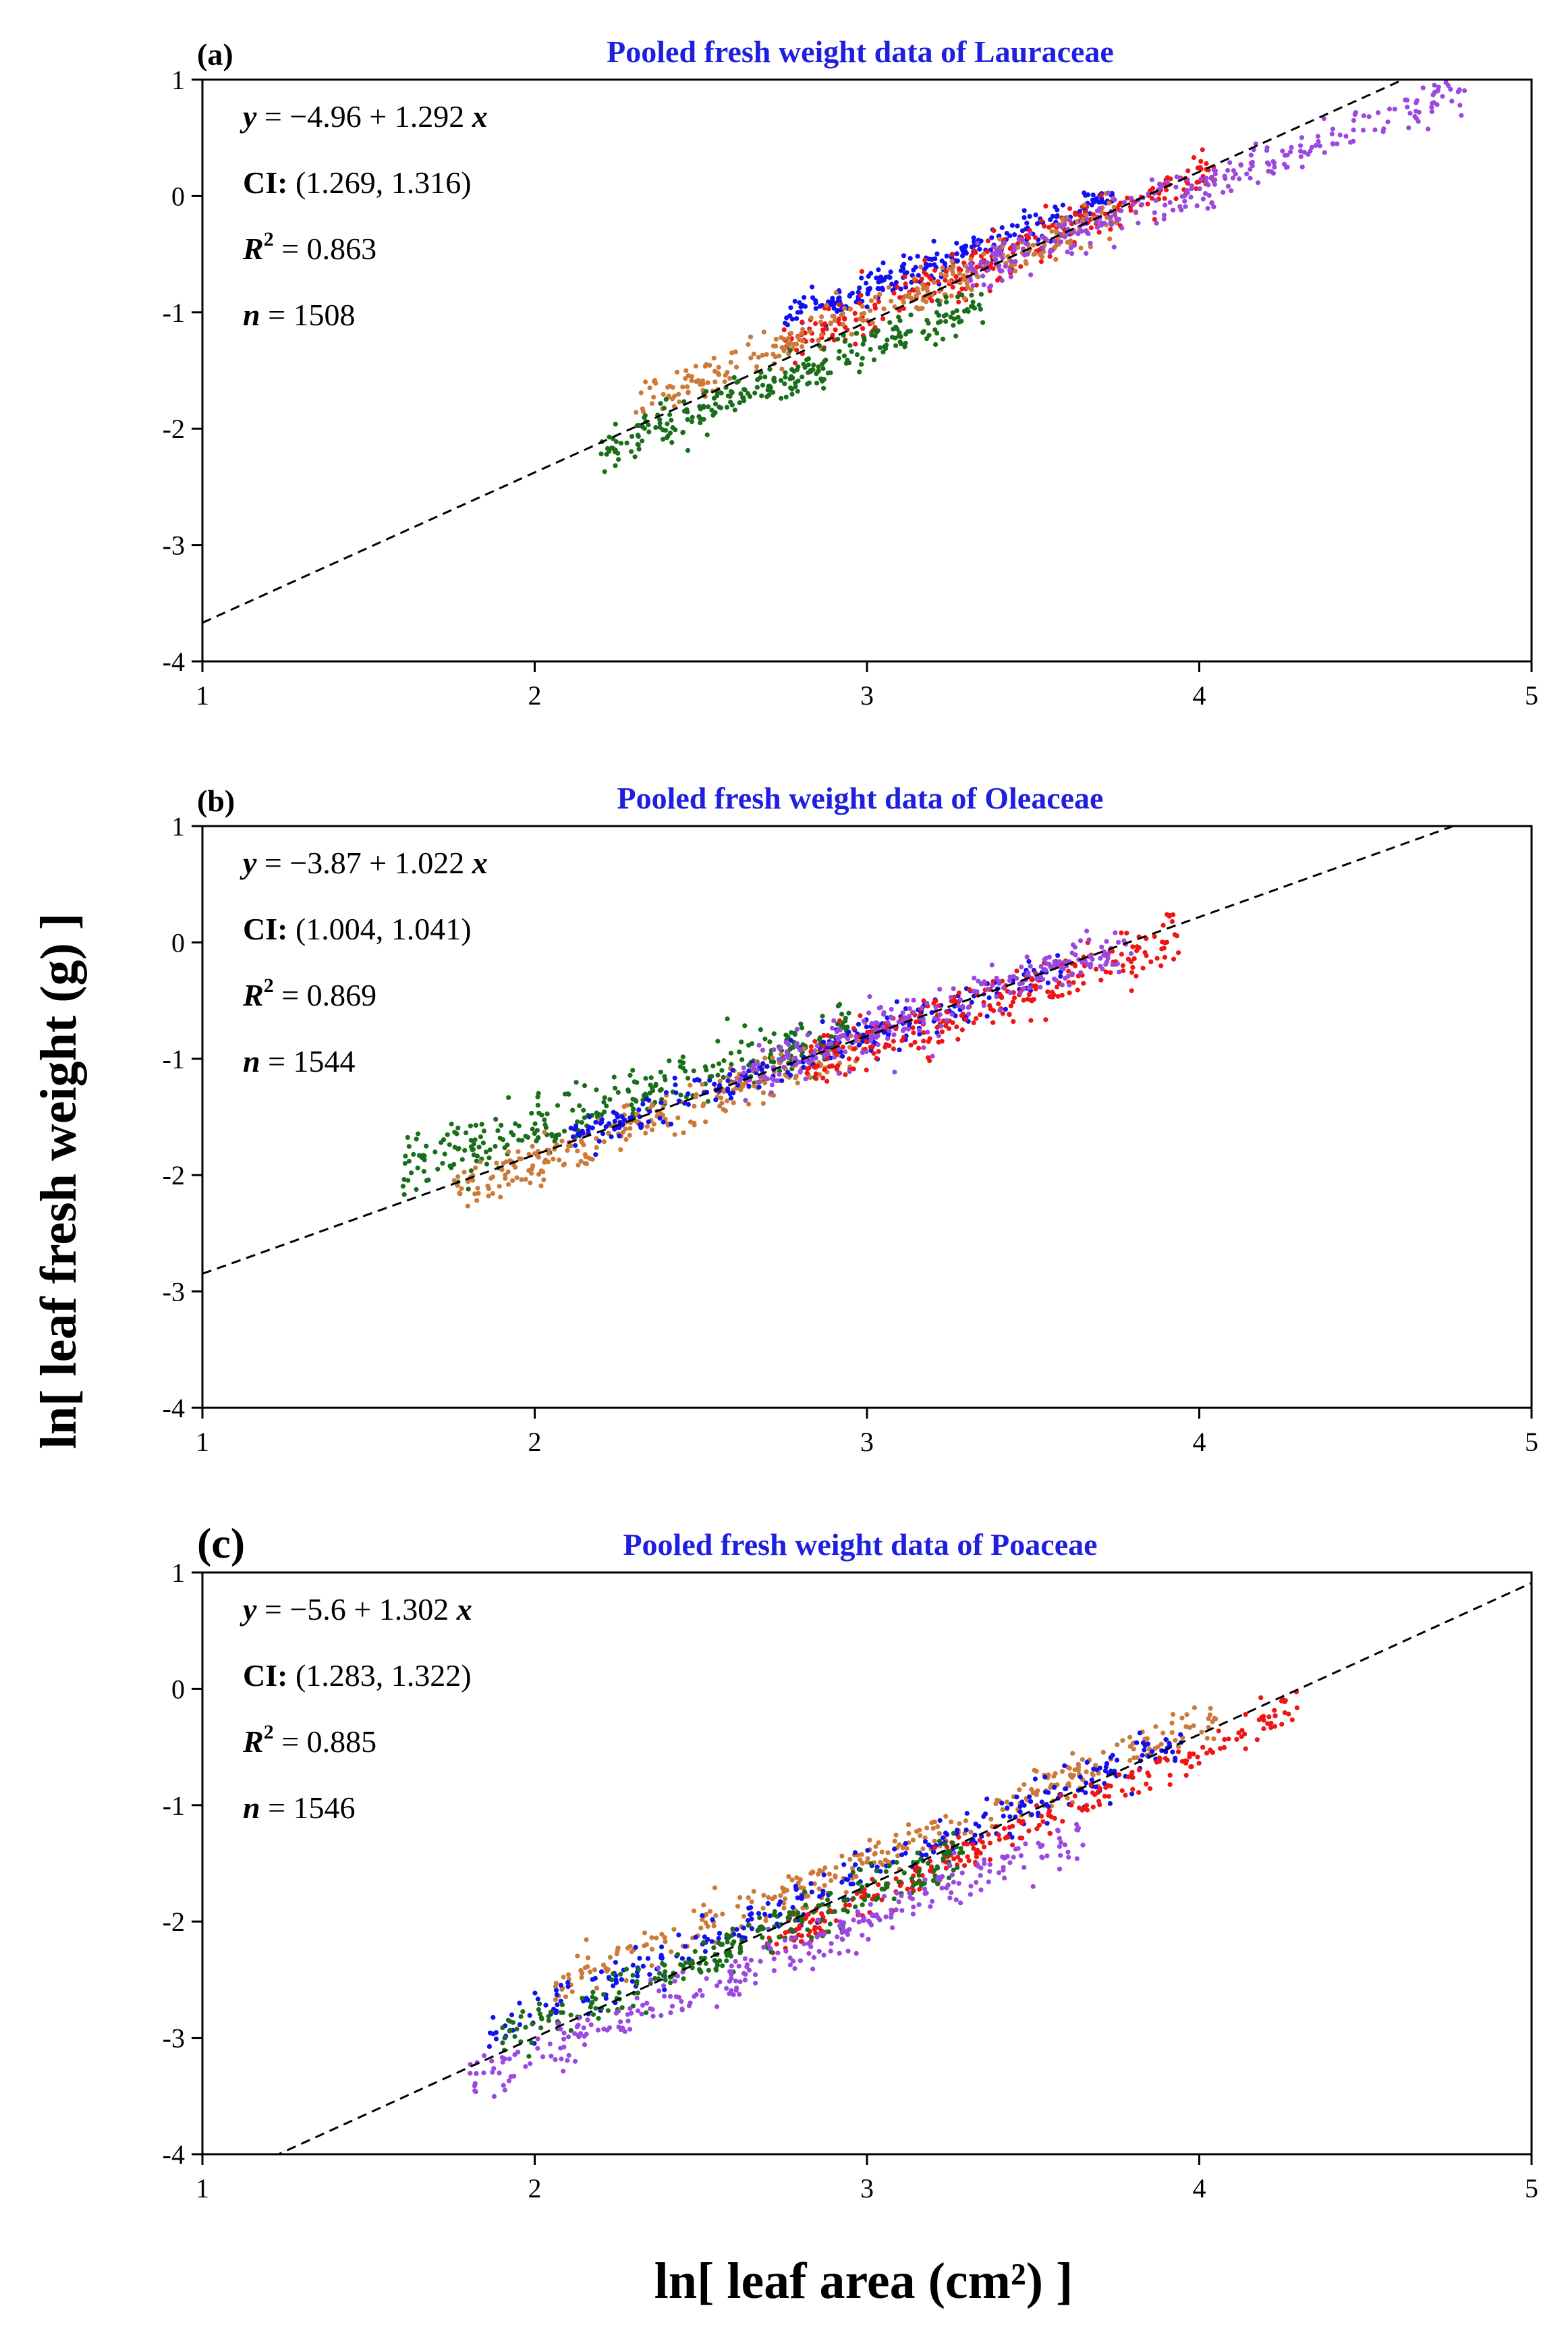 Image resolution: width=1568 pixels, height=2327 pixels. I want to click on r-squared: R2 = 0.869, so click(309, 993).